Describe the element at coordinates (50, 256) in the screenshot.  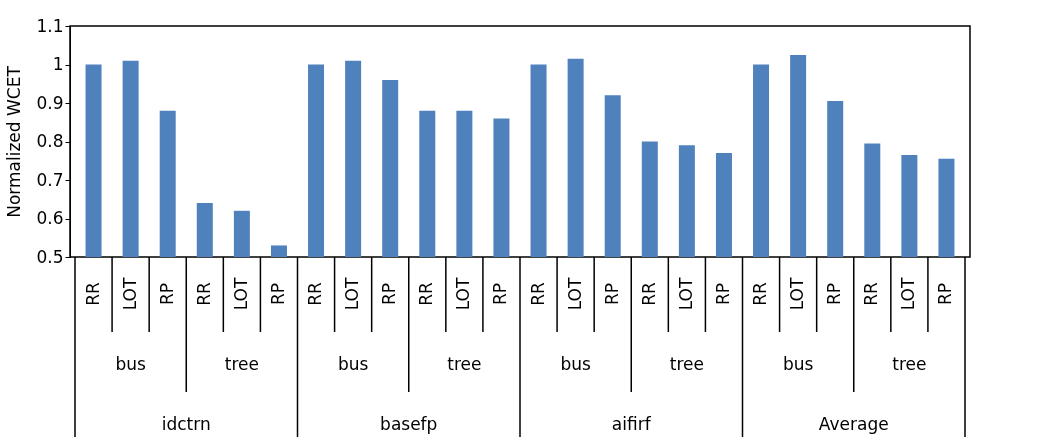
I see `y-tick-label: 0.5` at that location.